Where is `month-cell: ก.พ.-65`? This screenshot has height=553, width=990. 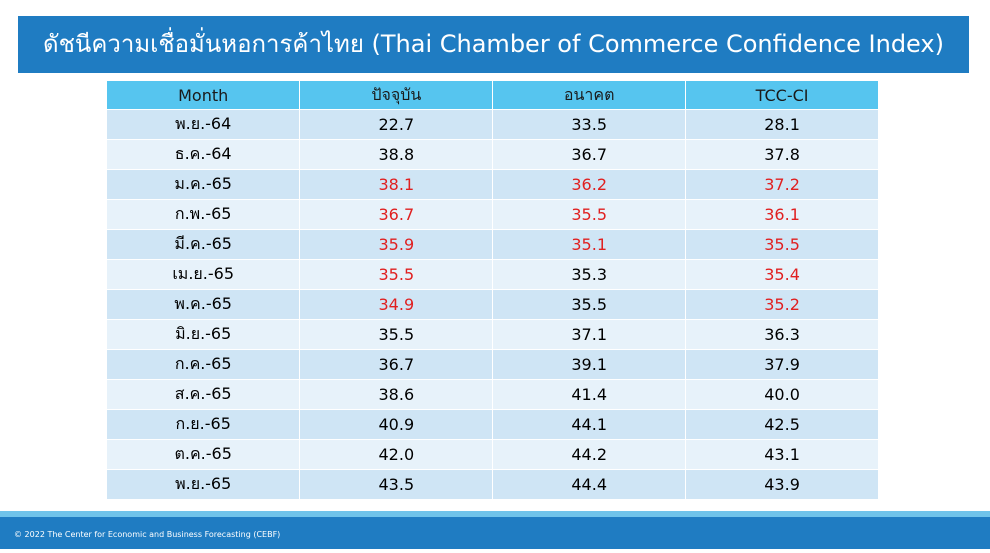 month-cell: ก.พ.-65 is located at coordinates (204, 214).